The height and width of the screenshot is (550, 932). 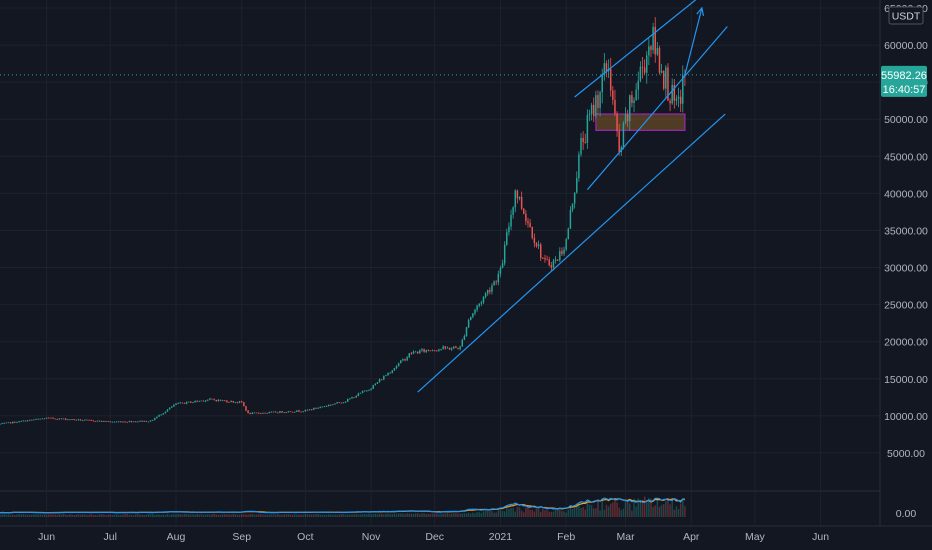 What do you see at coordinates (343, 505) in the screenshot?
I see `indicator-macd-line` at bounding box center [343, 505].